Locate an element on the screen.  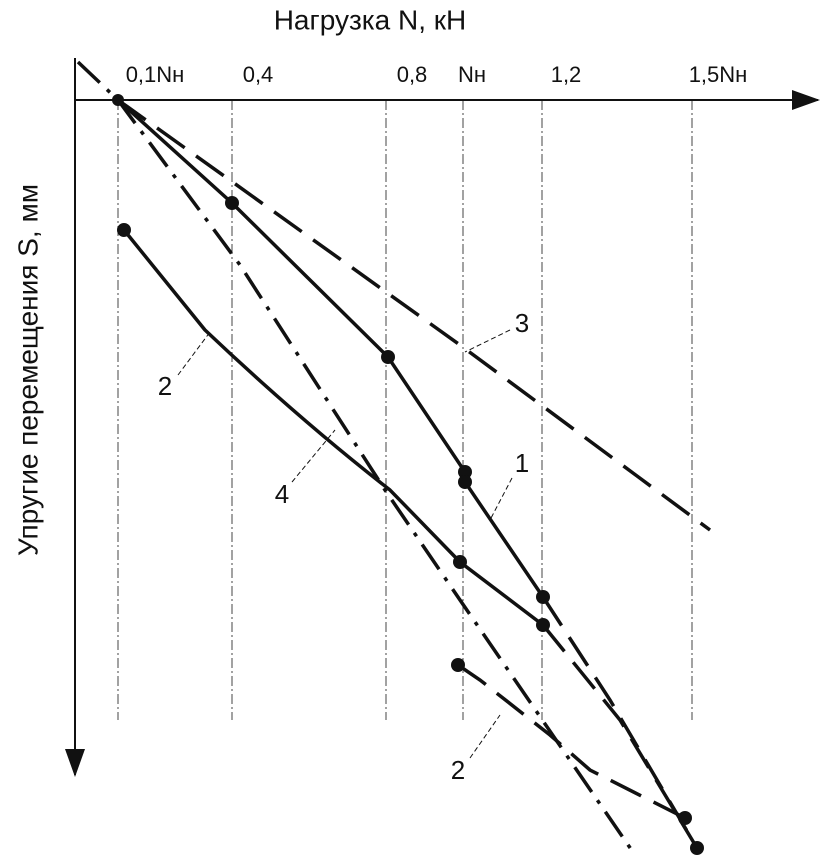
curve-label: 4 is located at coordinates (282, 494).